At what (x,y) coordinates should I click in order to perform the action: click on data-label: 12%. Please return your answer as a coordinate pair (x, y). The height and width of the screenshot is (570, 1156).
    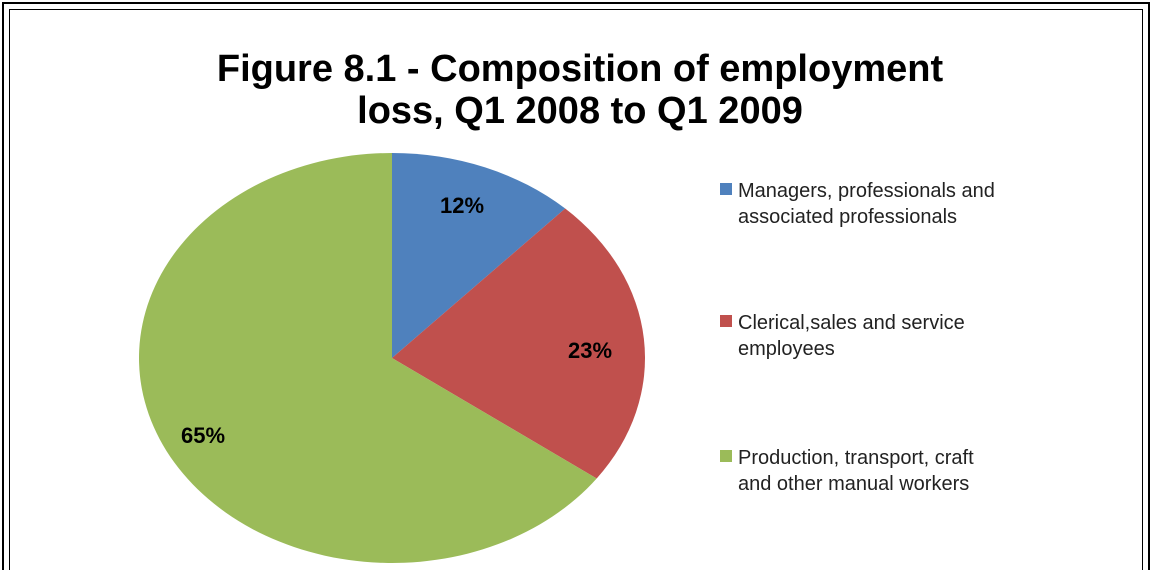
    Looking at the image, I should click on (462, 205).